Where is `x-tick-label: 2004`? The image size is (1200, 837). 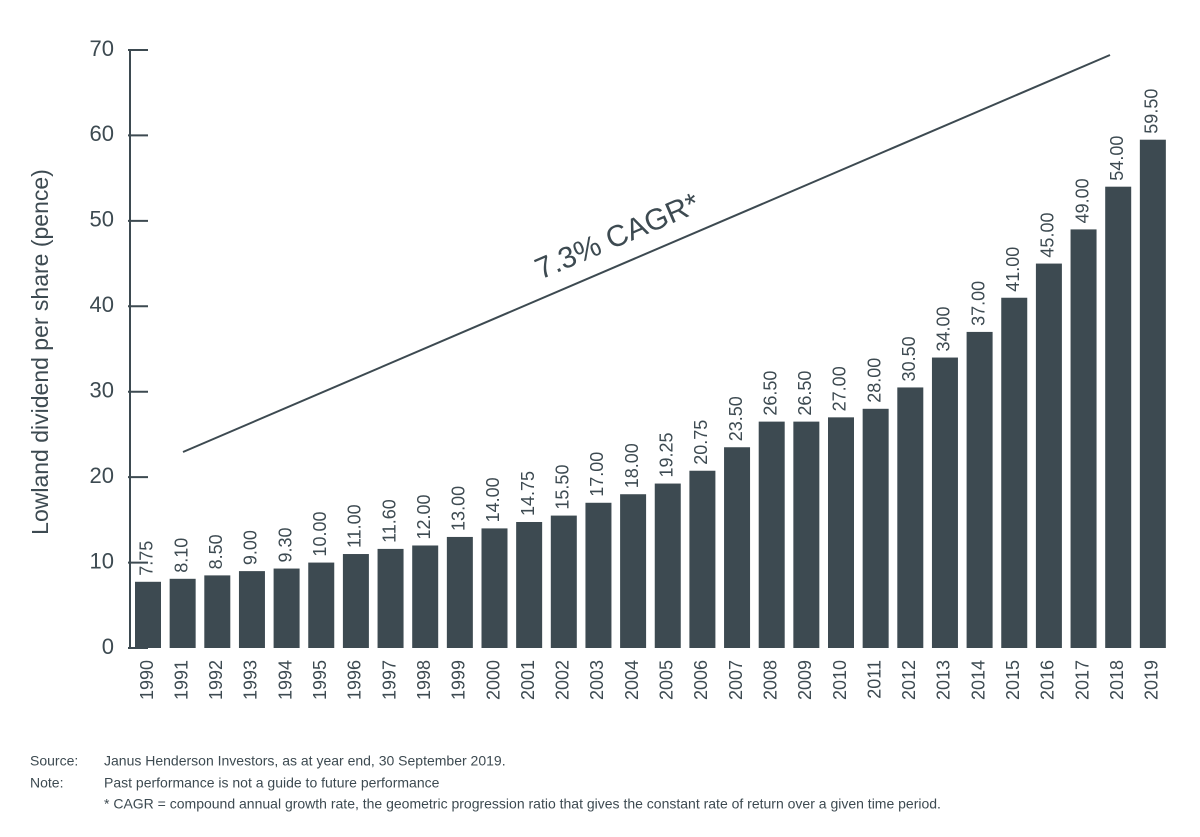 x-tick-label: 2004 is located at coordinates (632, 680).